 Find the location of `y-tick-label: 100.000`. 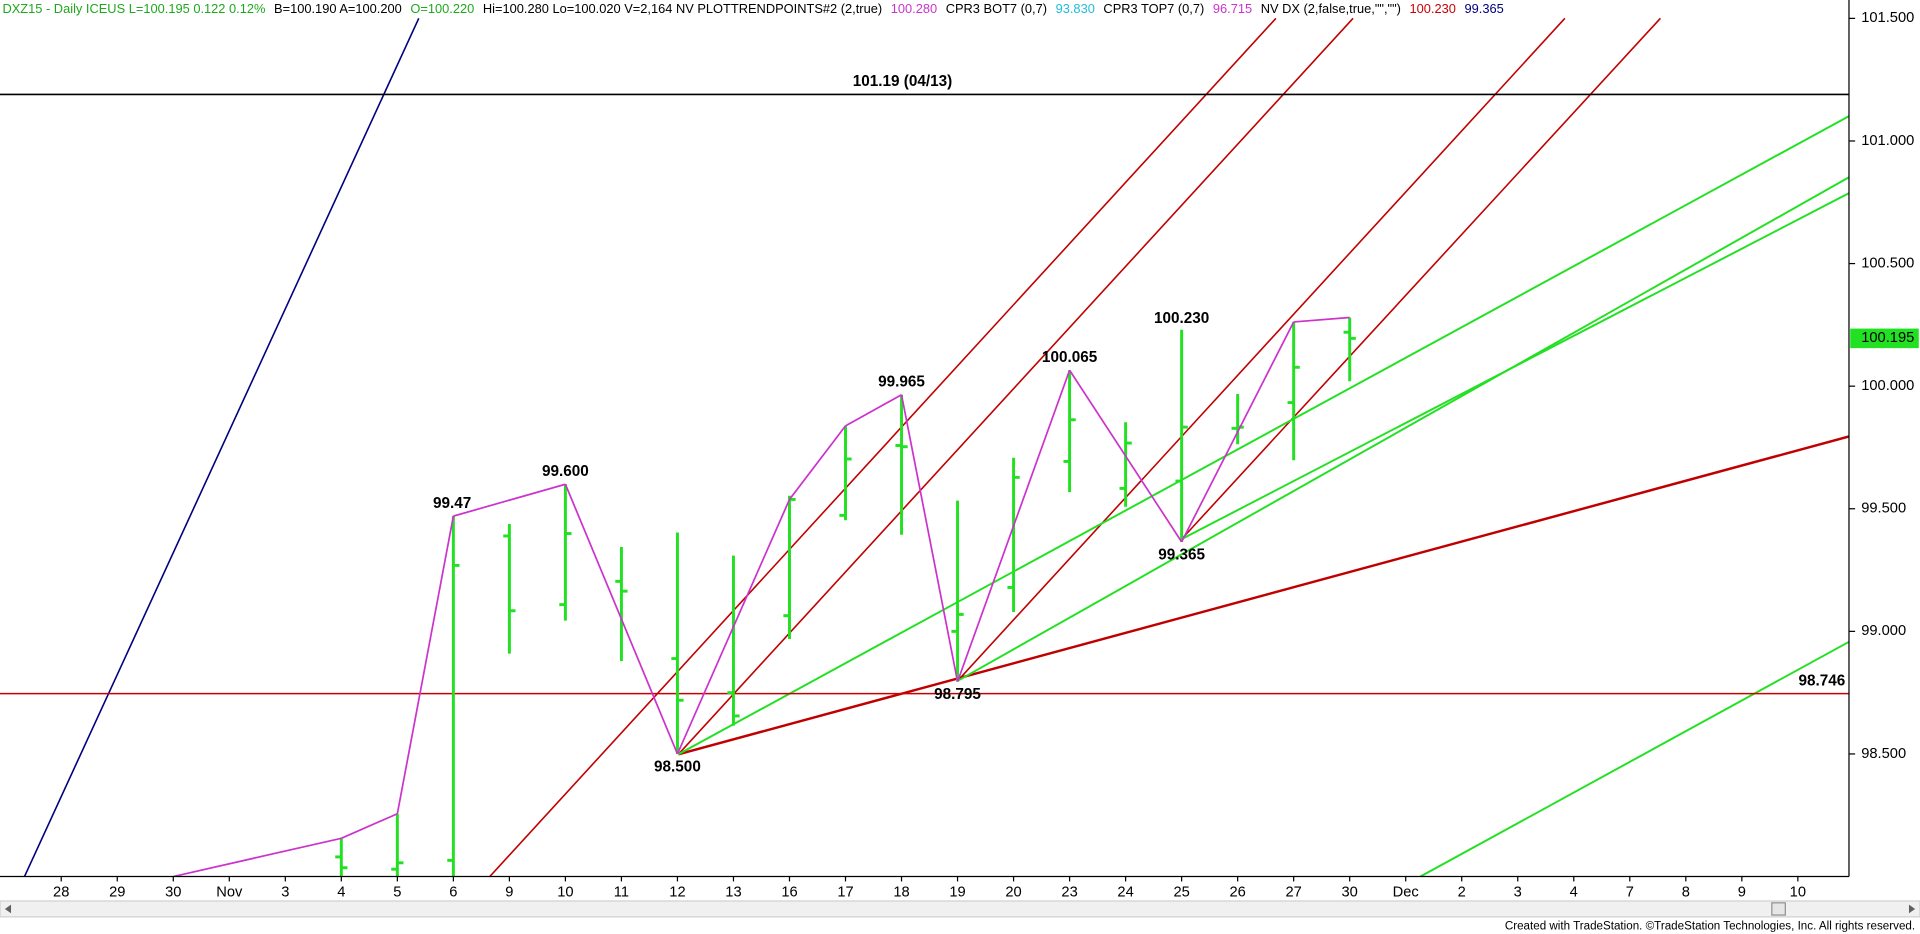

y-tick-label: 100.000 is located at coordinates (1887, 386).